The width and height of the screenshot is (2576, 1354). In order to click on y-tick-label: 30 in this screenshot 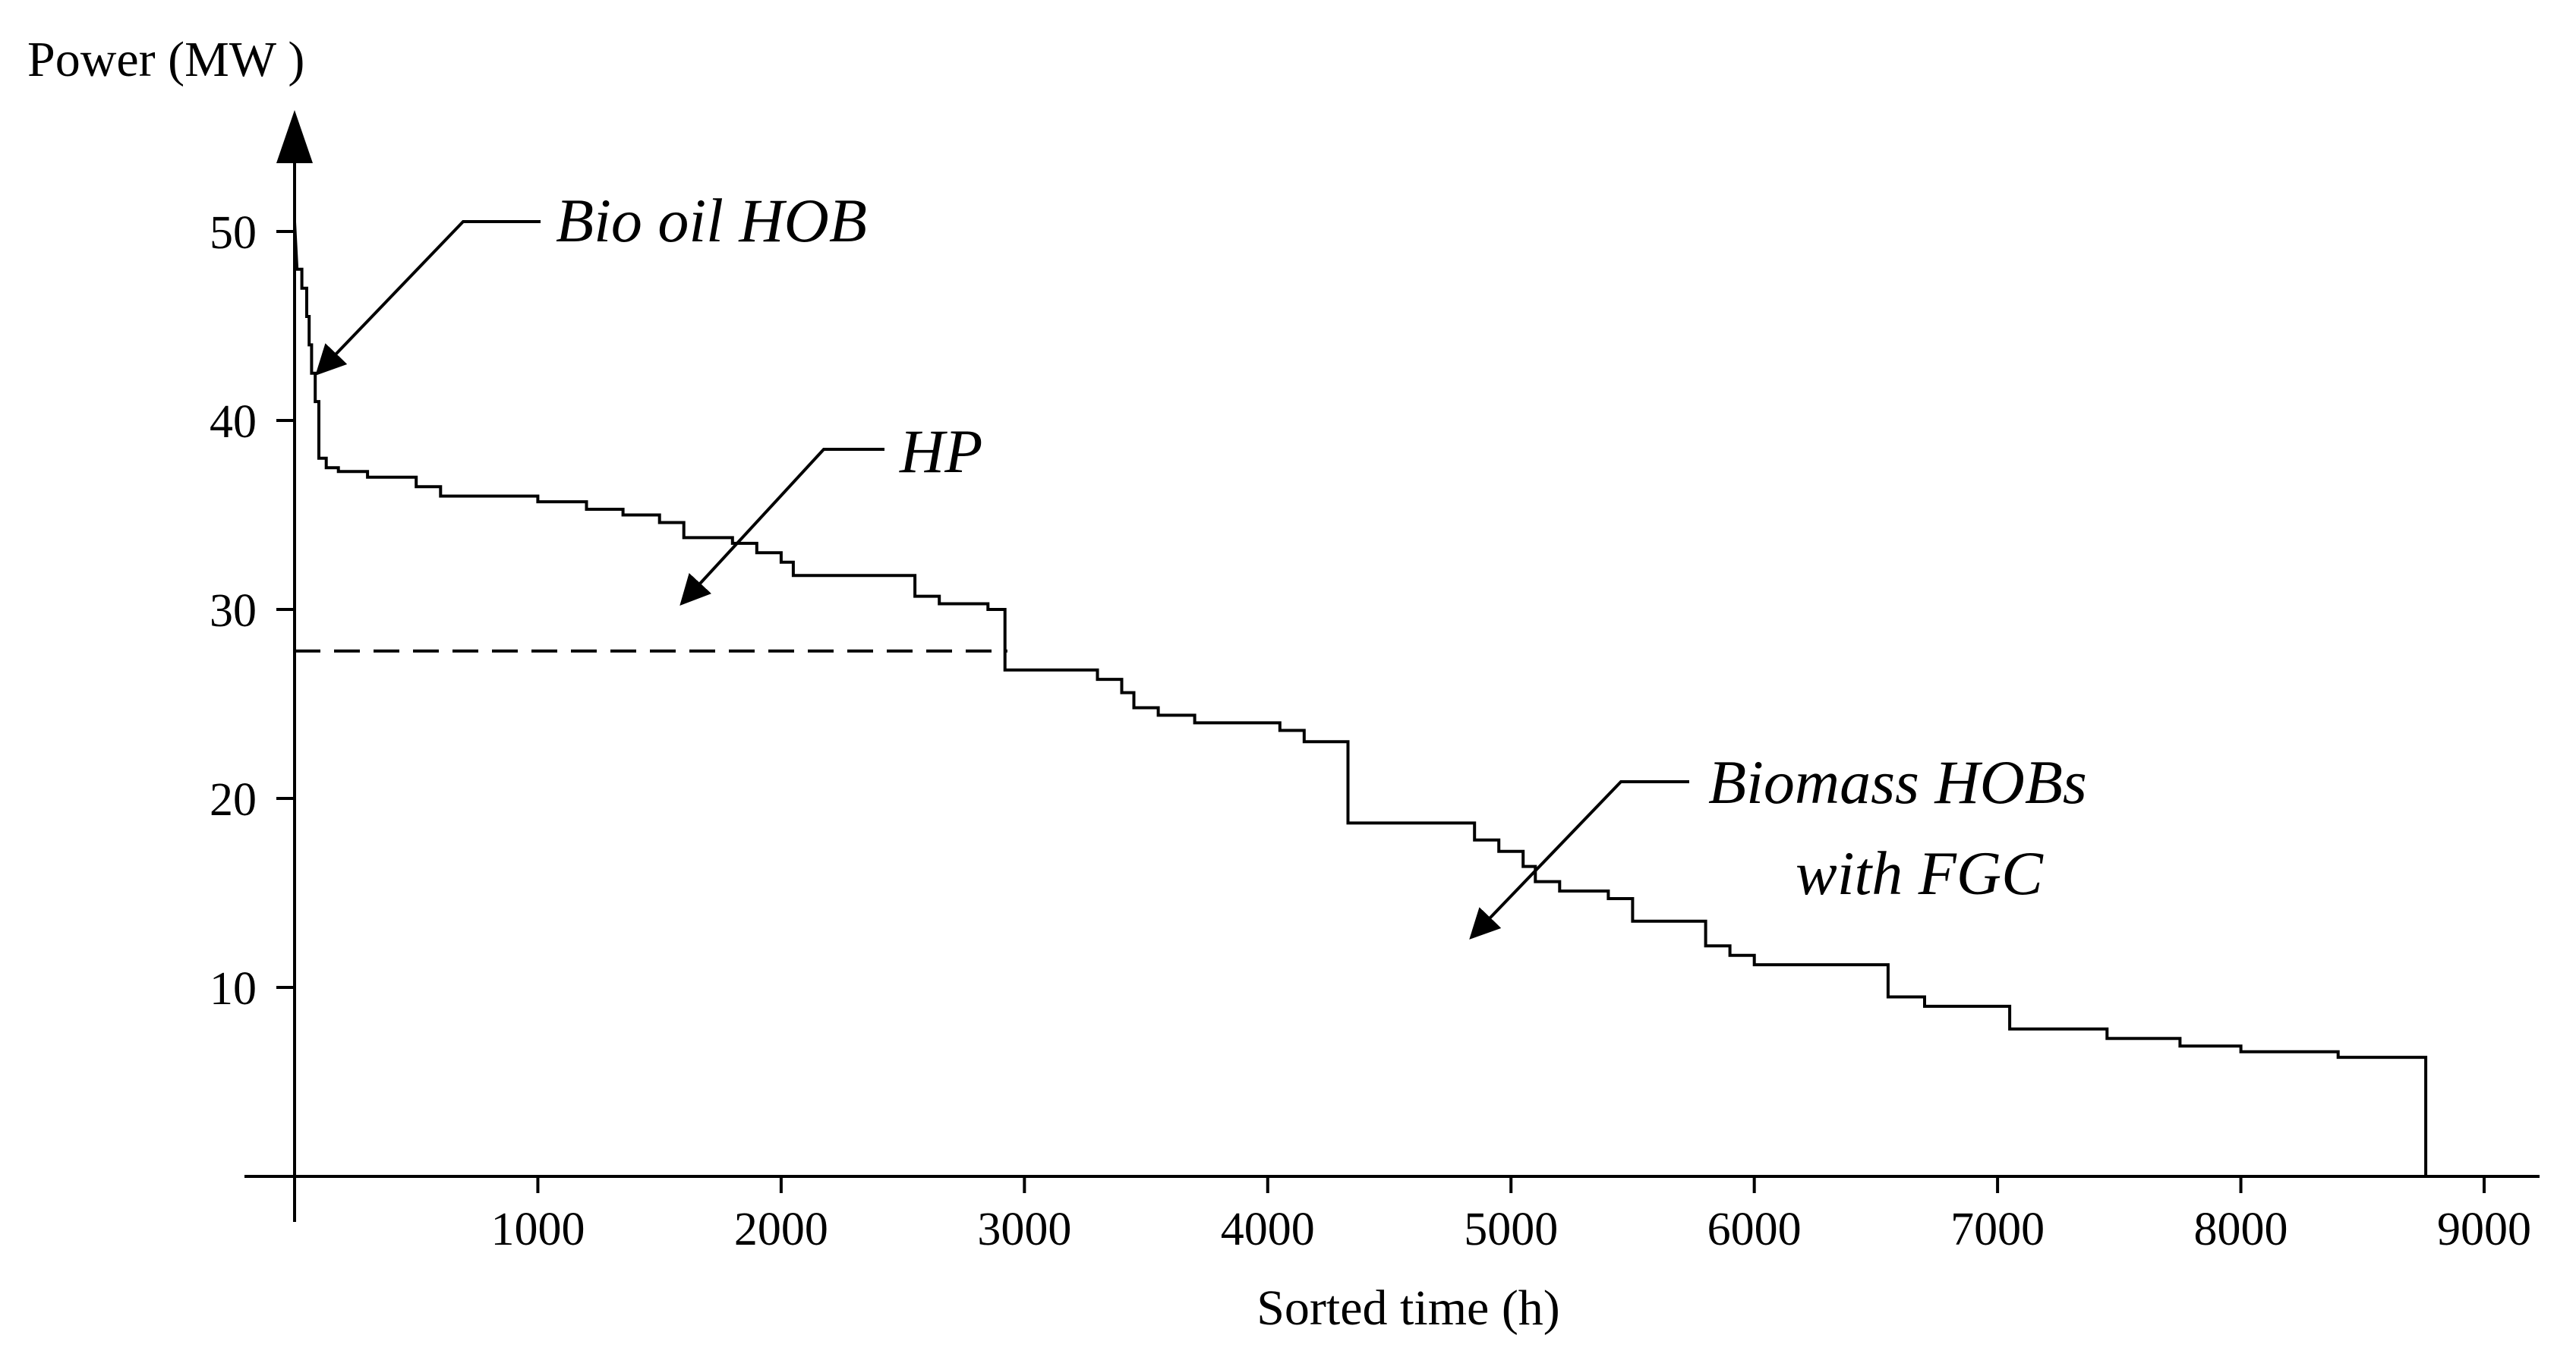, I will do `click(233, 611)`.